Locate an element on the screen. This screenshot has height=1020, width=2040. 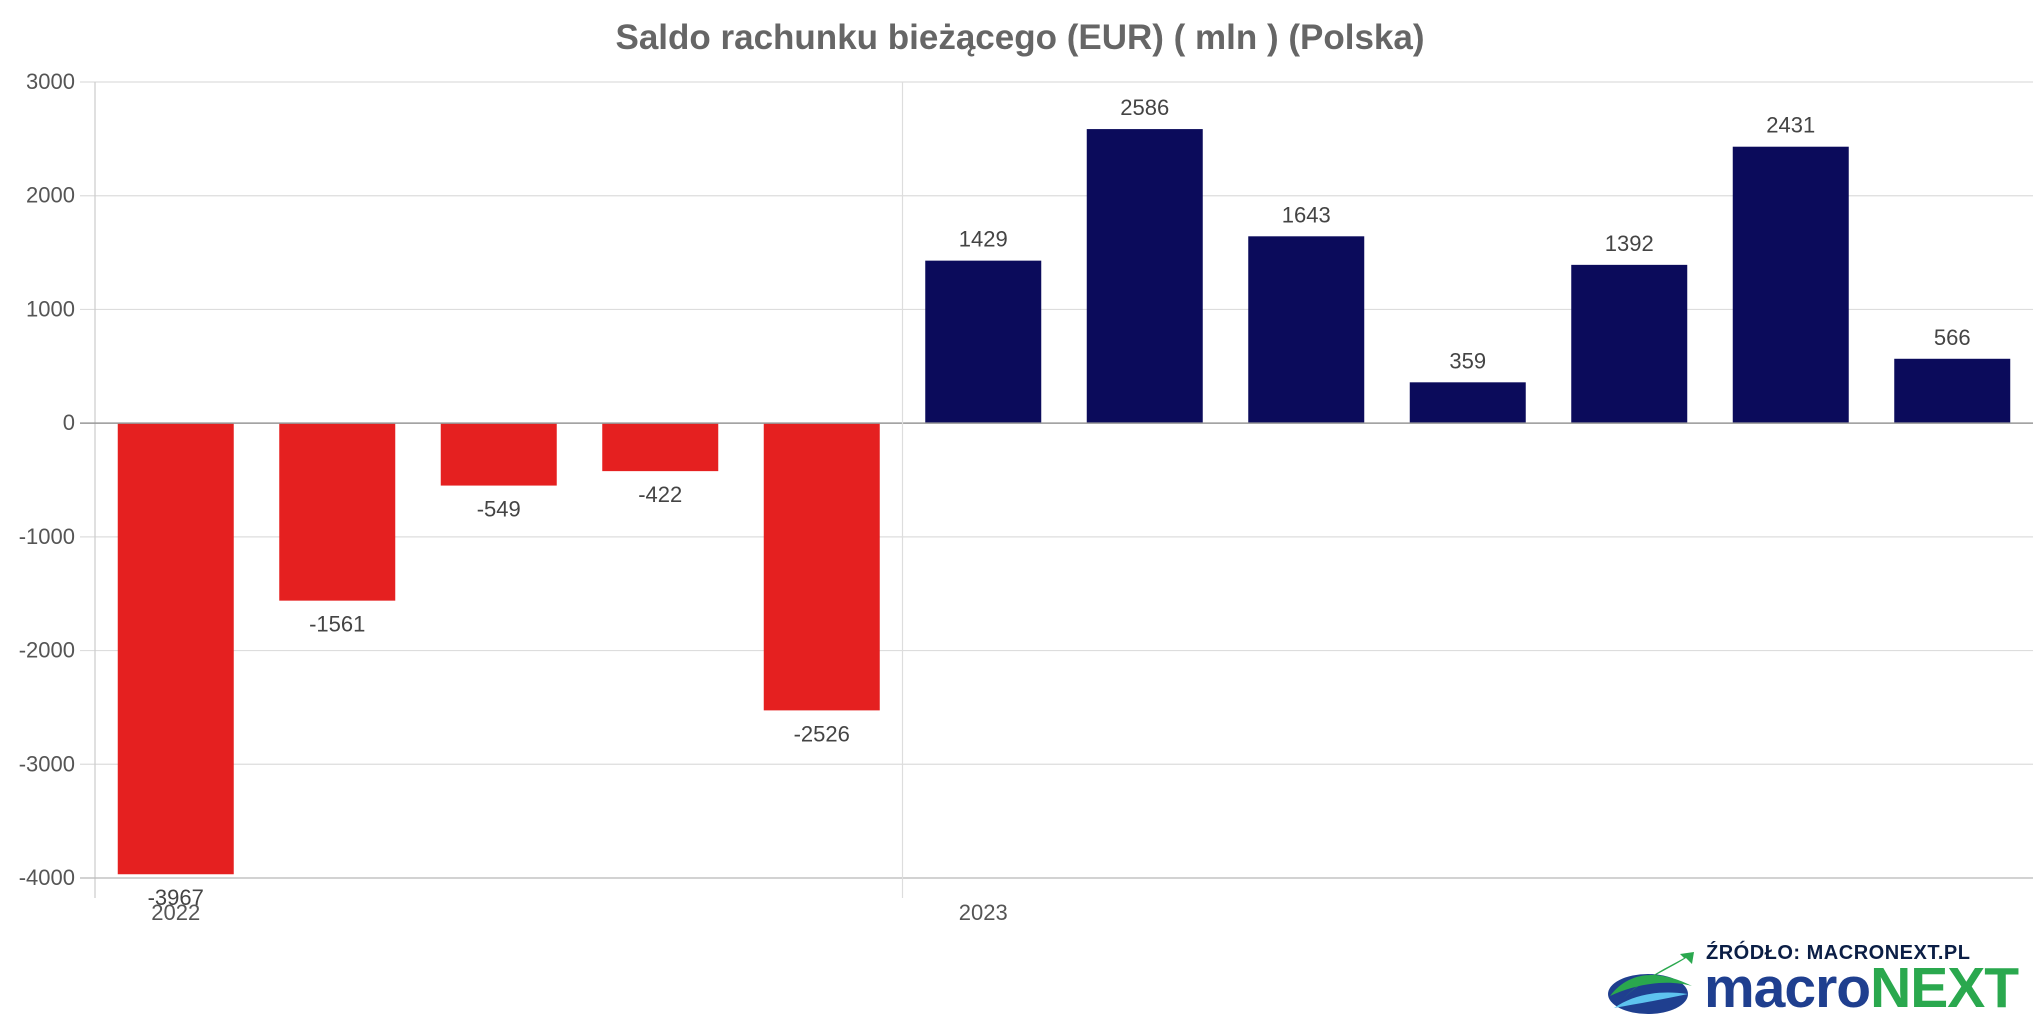
y-tick-label: 1000 is located at coordinates (50, 308).